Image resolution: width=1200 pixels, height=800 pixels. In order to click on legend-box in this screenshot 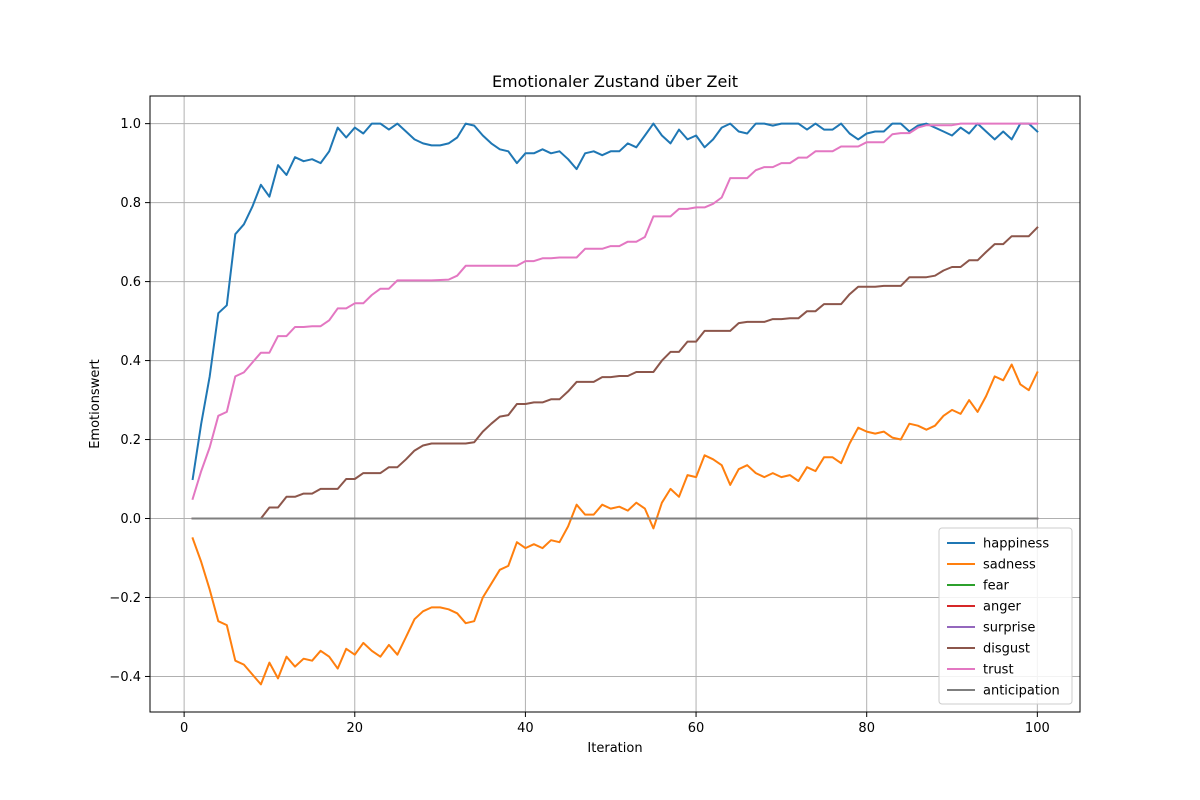, I will do `click(1005, 616)`.